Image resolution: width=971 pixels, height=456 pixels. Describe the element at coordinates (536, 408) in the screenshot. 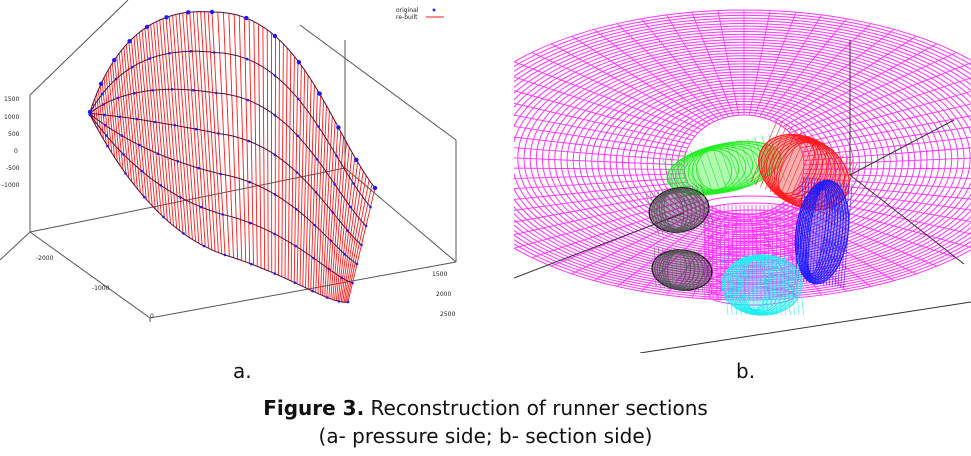

I see `figure-title: Reconstruction of runner sections` at that location.